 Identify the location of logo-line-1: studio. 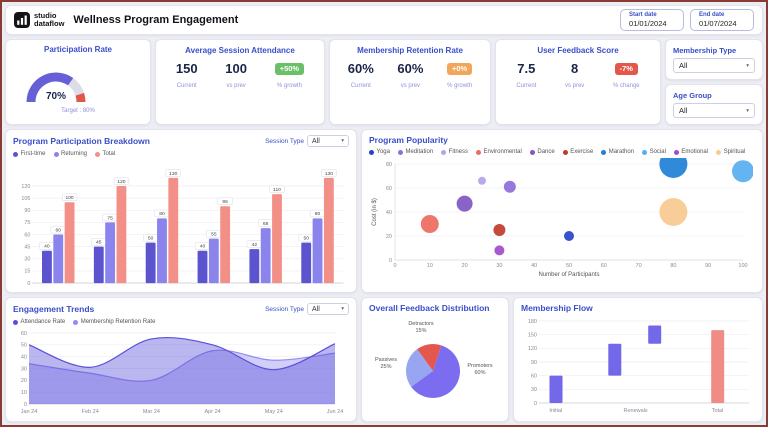
(45, 15).